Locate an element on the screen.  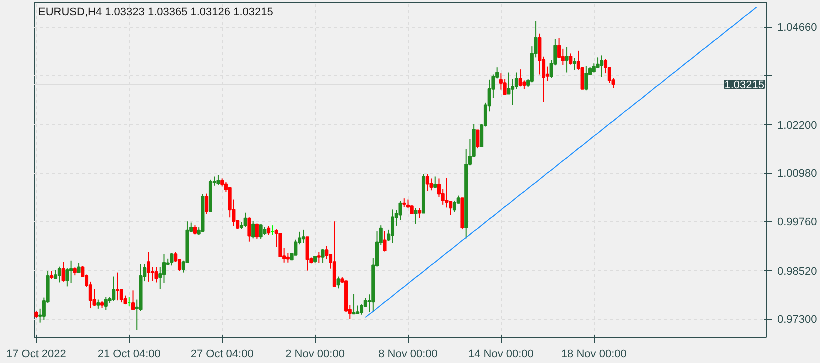
x-tick-label: 18 Nov 00:00 is located at coordinates (594, 354).